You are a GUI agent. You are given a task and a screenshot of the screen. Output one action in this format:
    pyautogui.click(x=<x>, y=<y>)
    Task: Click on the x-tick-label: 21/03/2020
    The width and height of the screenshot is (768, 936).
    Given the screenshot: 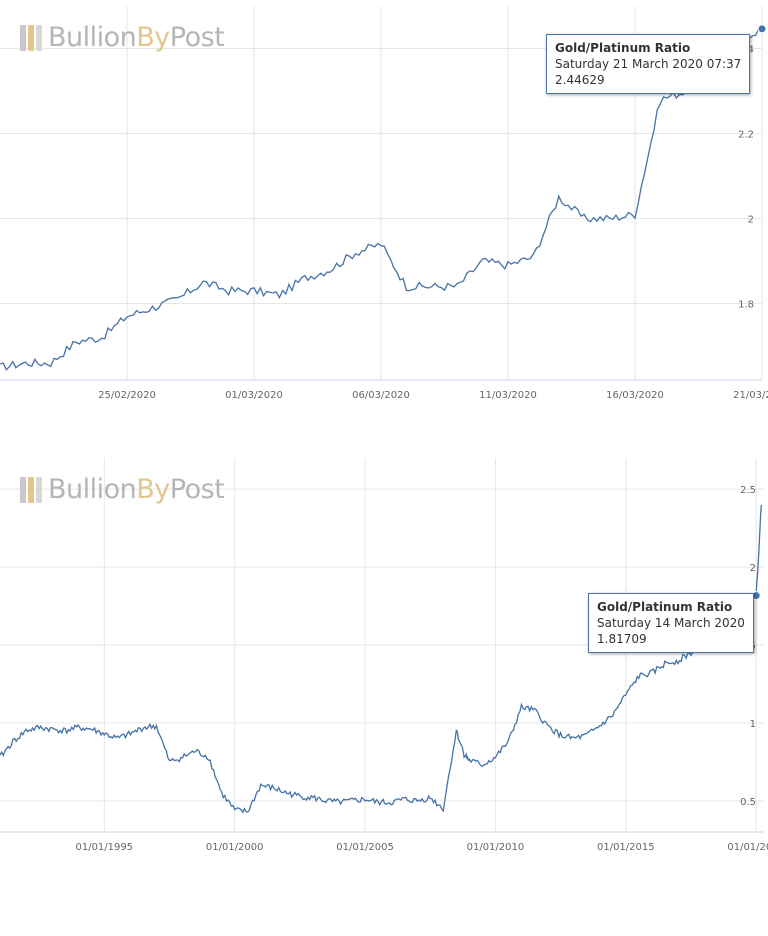 What is the action you would take?
    pyautogui.click(x=750, y=395)
    